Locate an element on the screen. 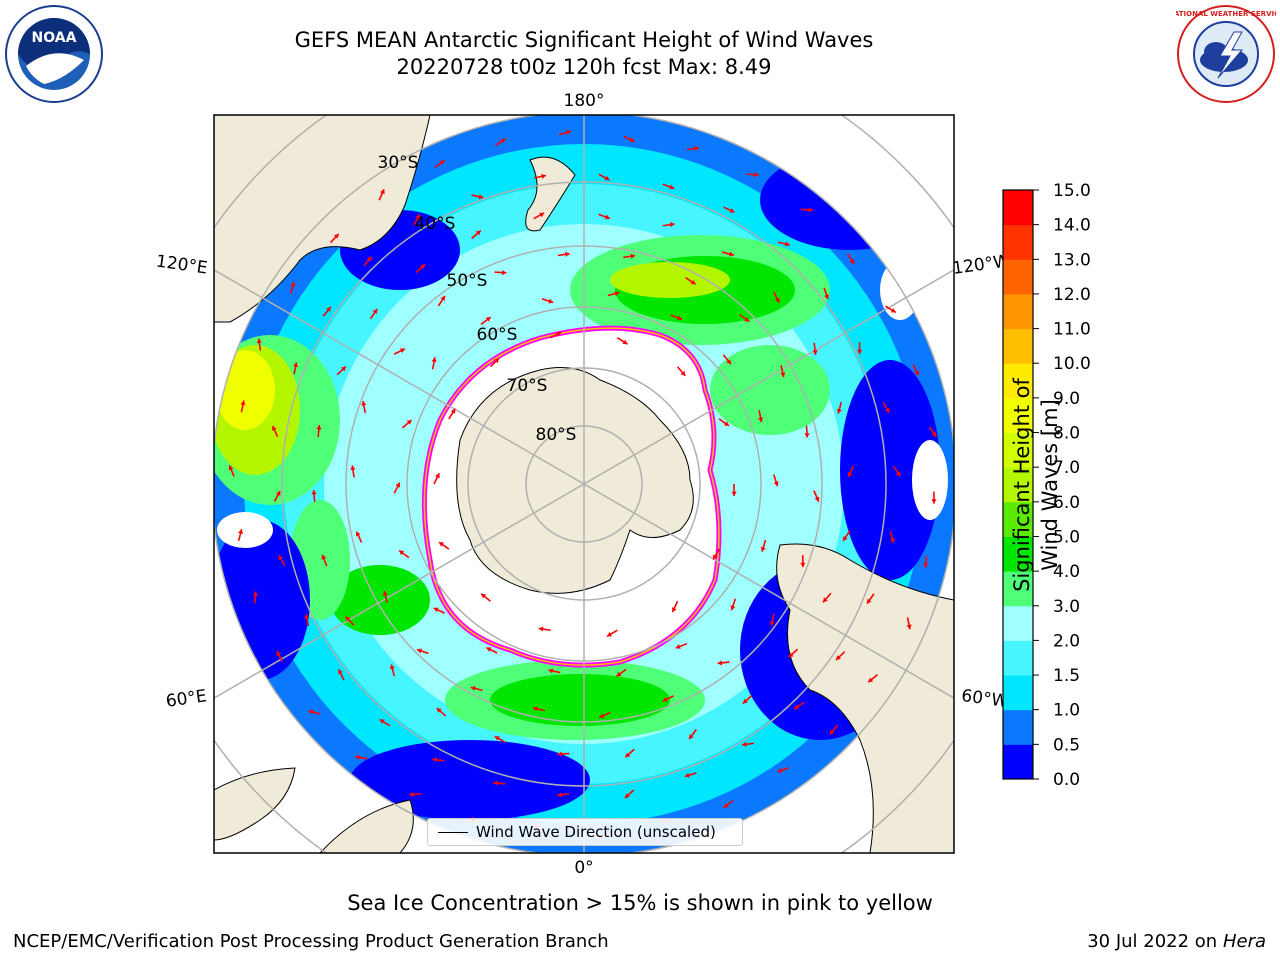 The height and width of the screenshot is (960, 1280). southern-africa-land is located at coordinates (366, 826).